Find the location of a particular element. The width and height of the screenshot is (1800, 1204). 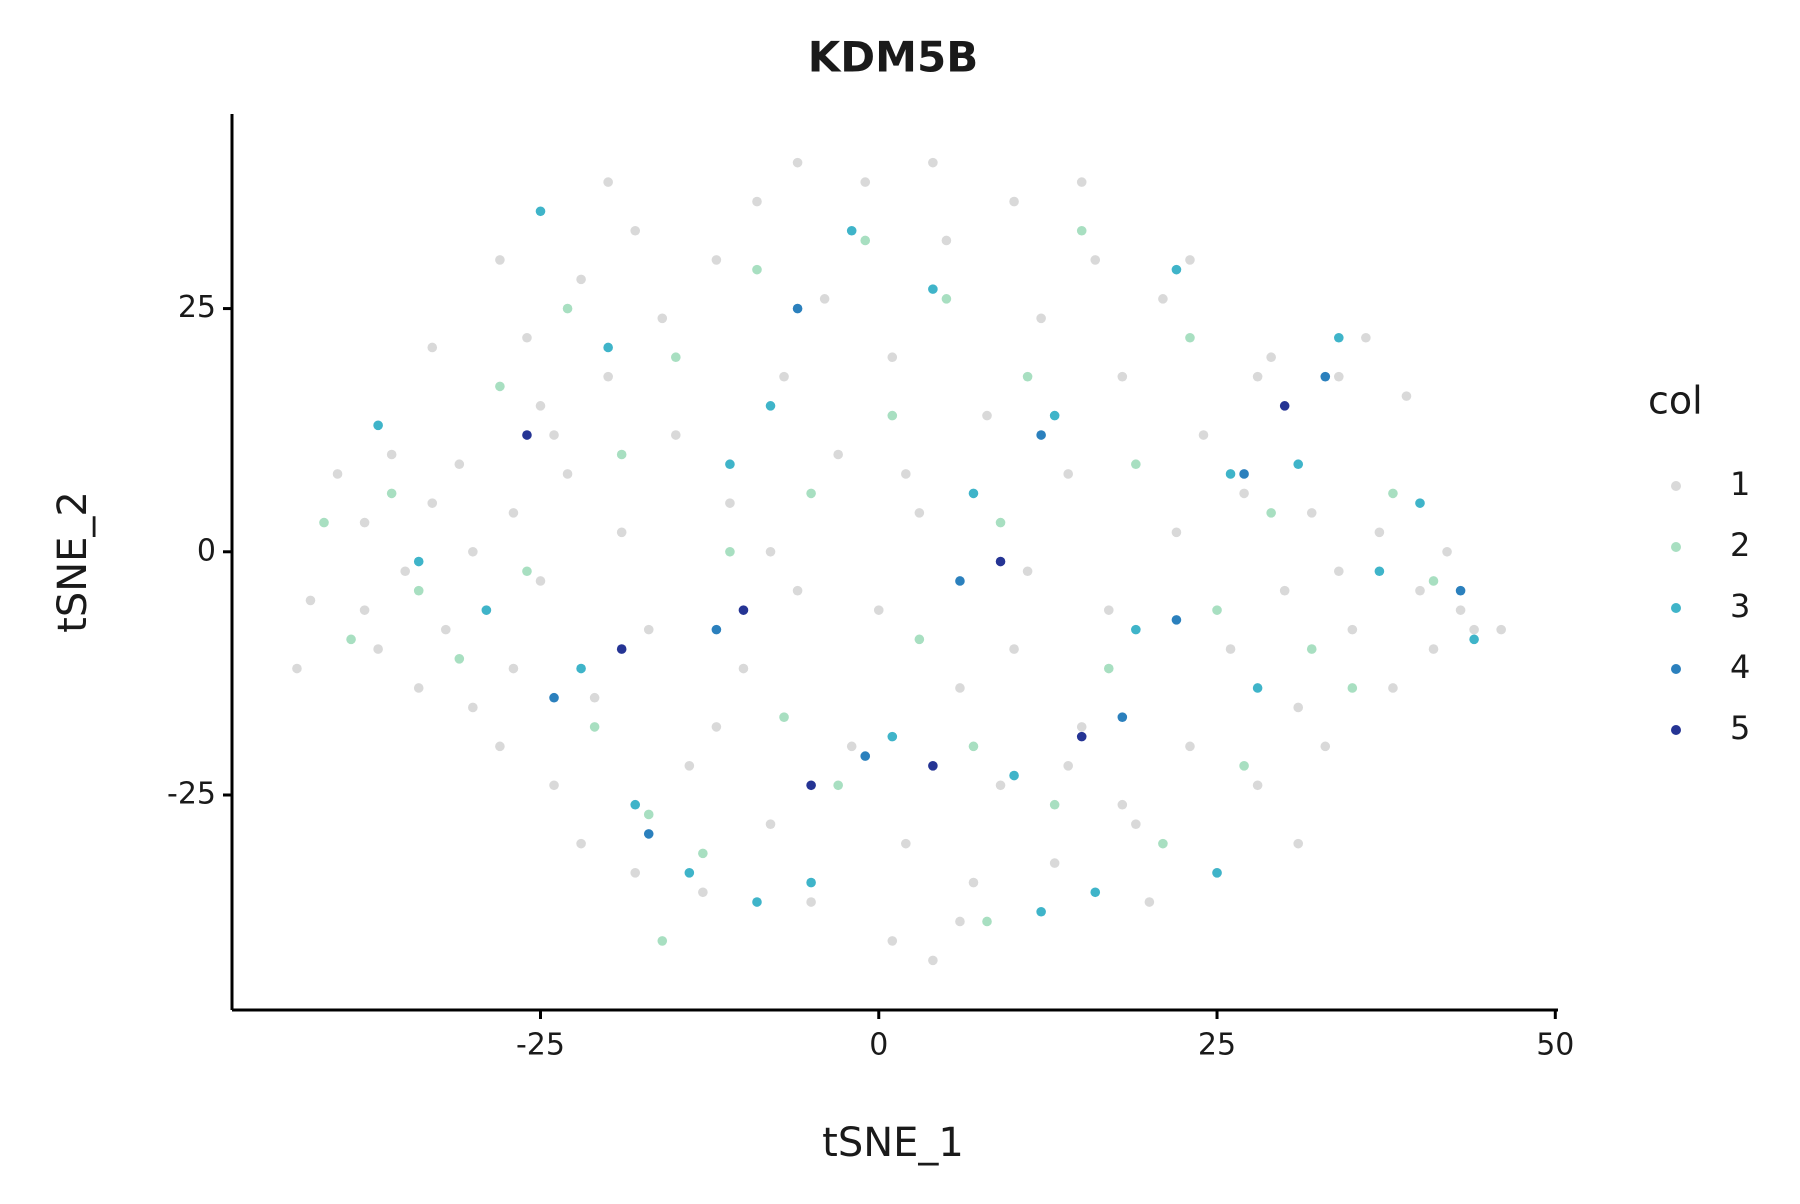

x-tick-label: 0 is located at coordinates (878, 1045).